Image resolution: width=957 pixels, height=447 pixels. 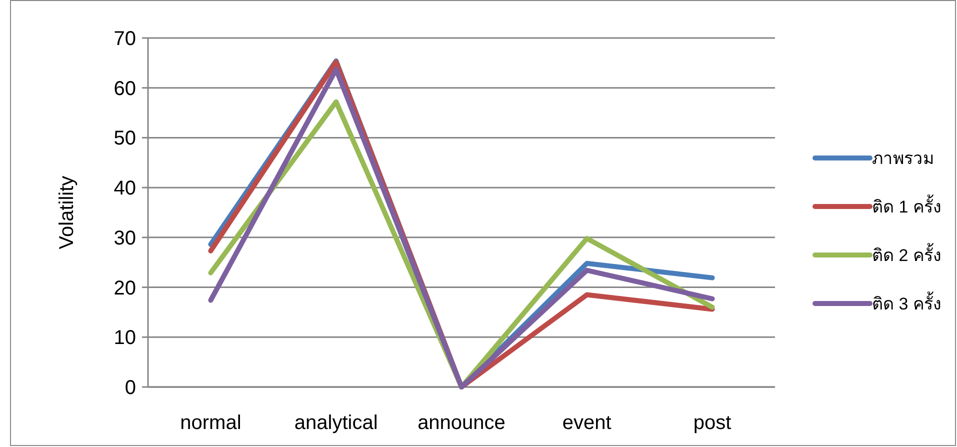 I want to click on y-tick-label: 70, so click(x=125, y=39).